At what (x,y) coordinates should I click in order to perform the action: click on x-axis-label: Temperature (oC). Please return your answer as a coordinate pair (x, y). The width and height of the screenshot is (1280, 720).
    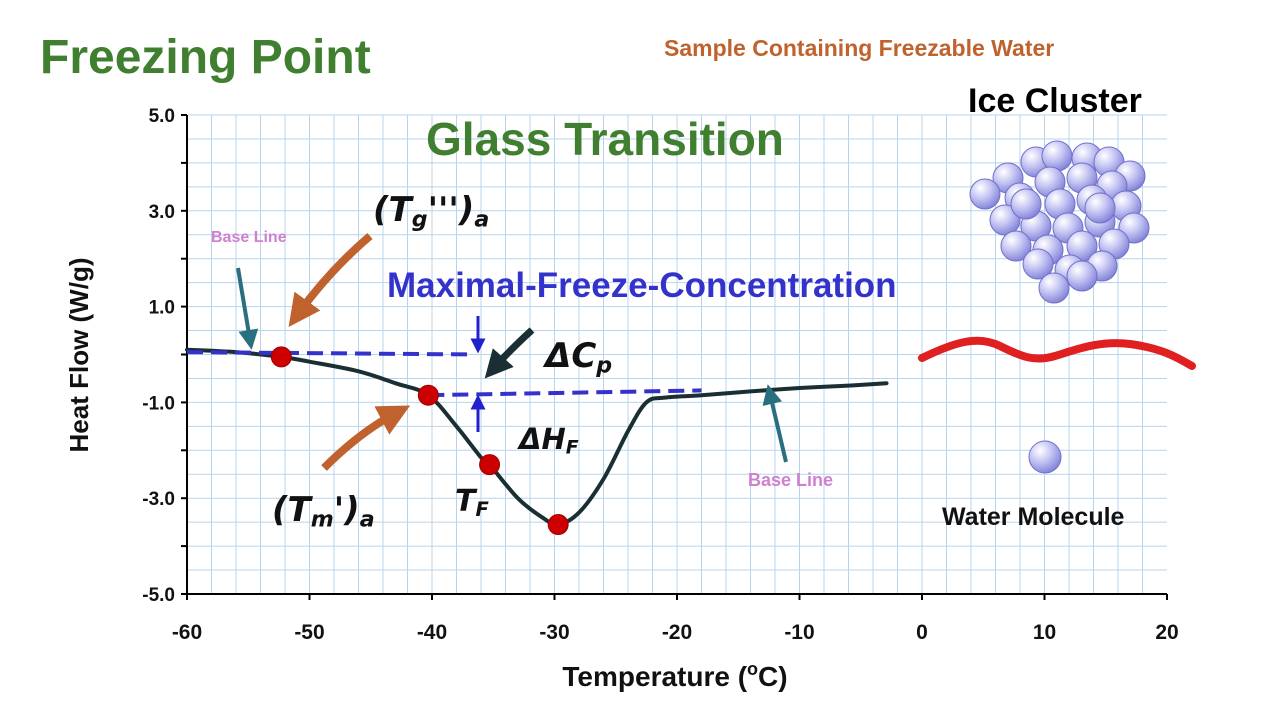
    Looking at the image, I should click on (674, 675).